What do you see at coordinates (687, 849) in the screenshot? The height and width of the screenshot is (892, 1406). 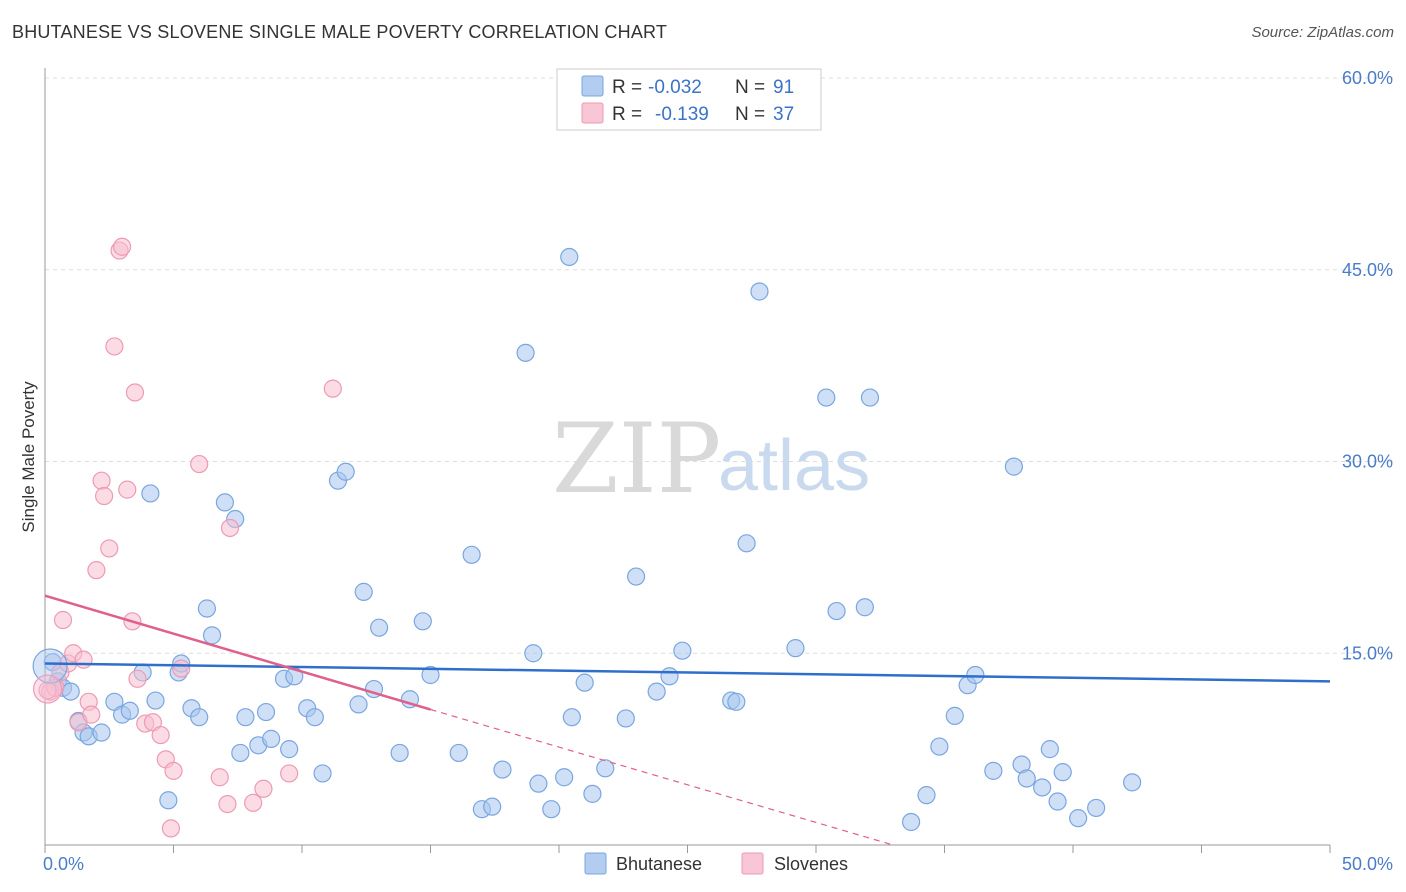 I see `x-ticks` at bounding box center [687, 849].